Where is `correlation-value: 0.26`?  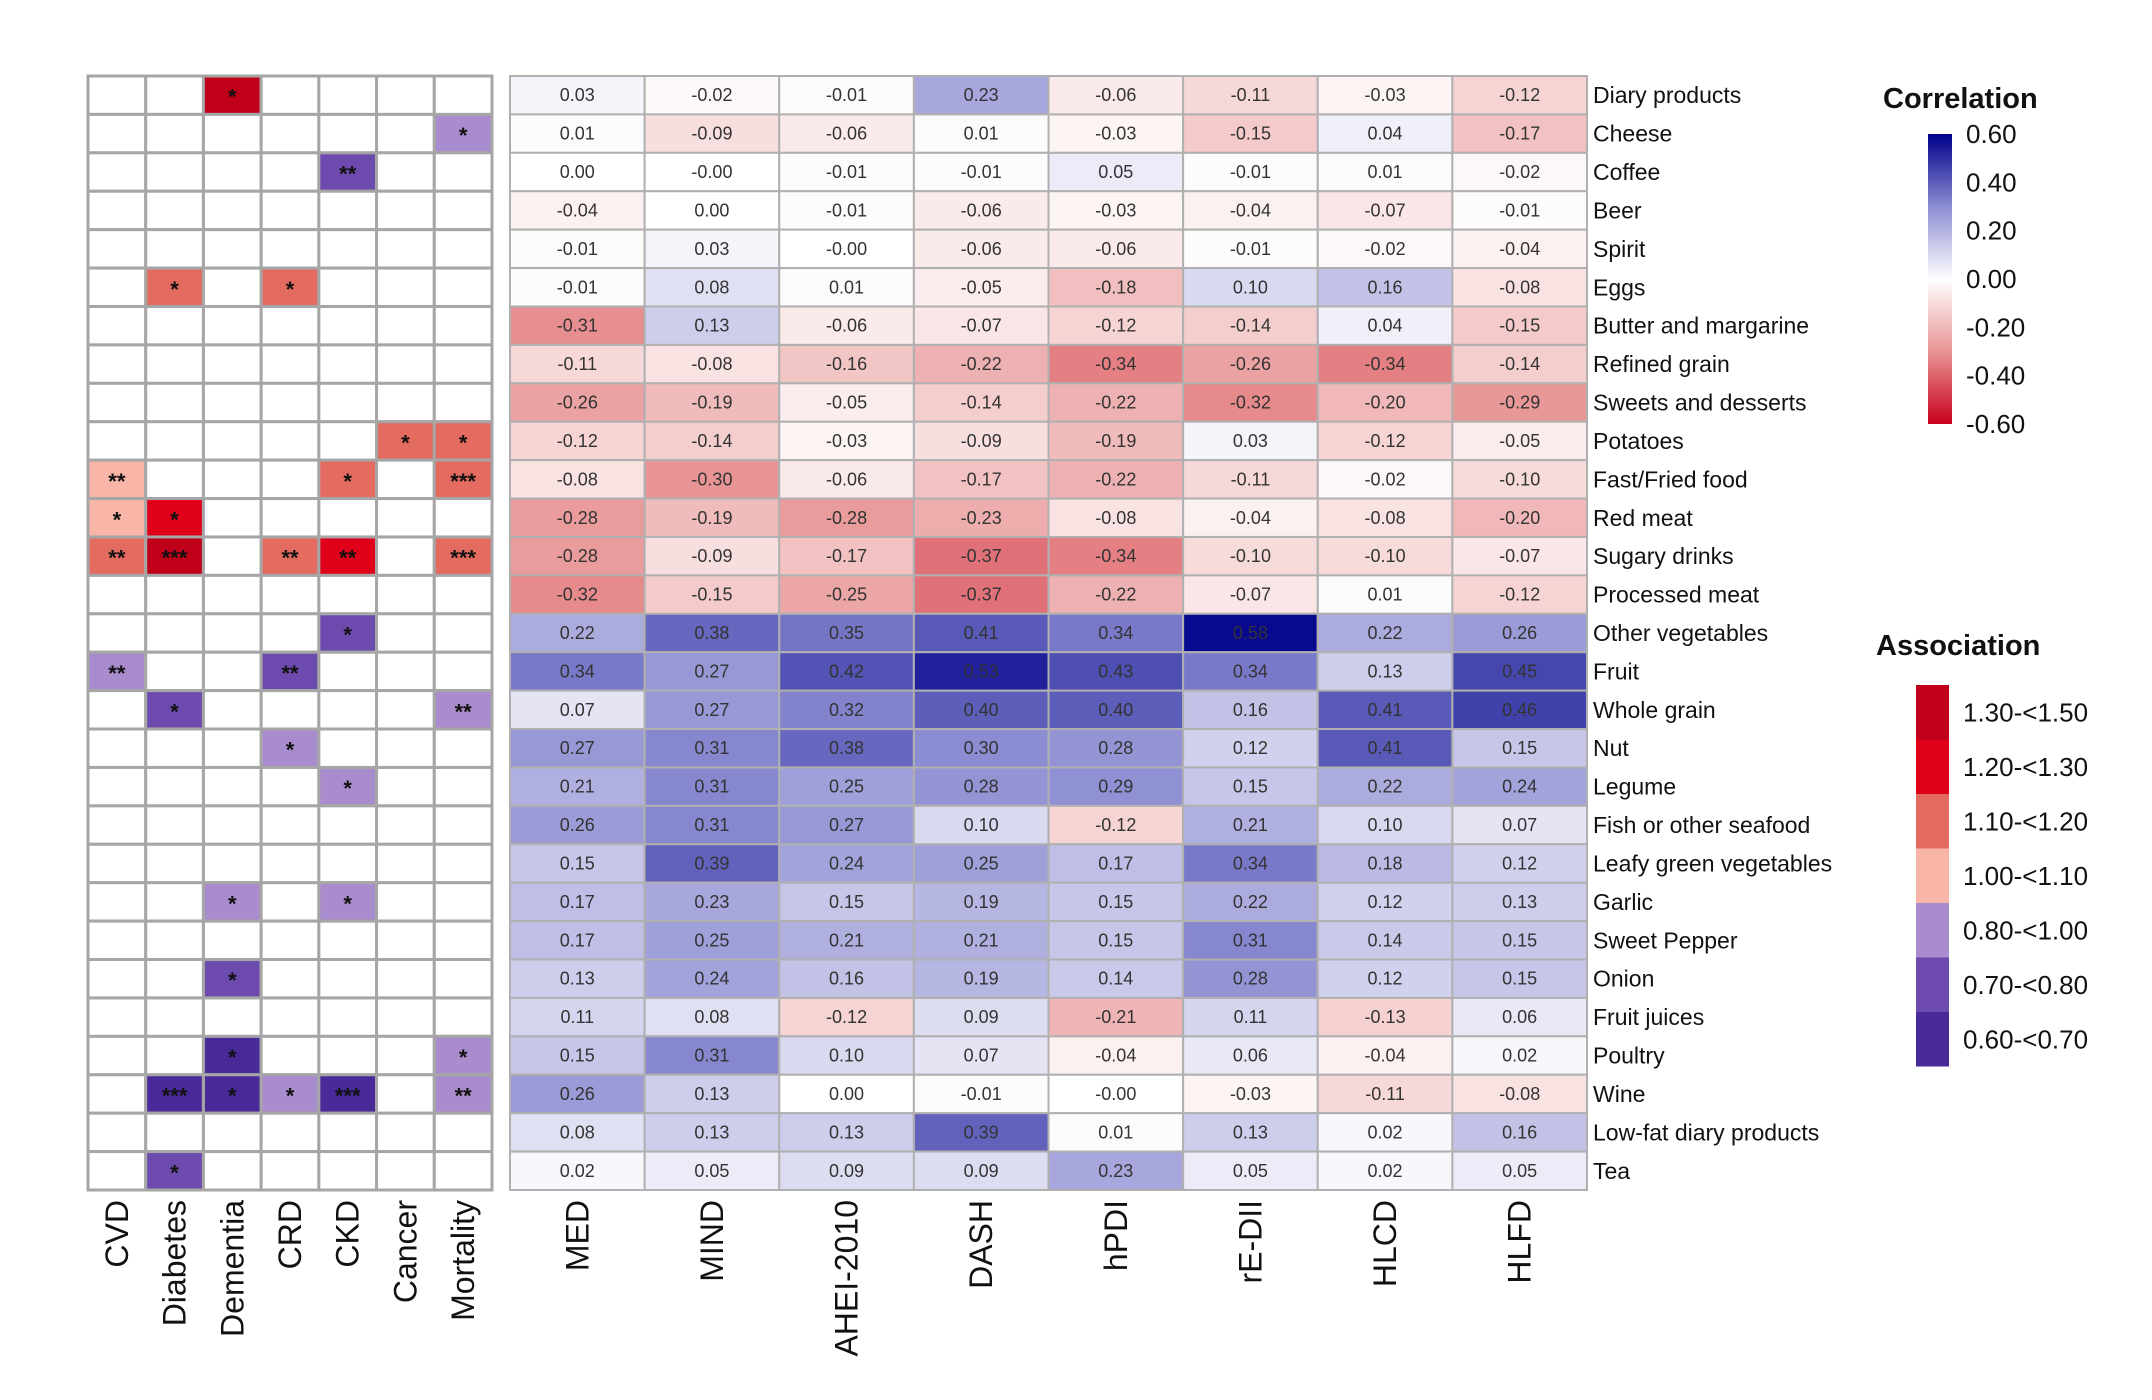 correlation-value: 0.26 is located at coordinates (1519, 633).